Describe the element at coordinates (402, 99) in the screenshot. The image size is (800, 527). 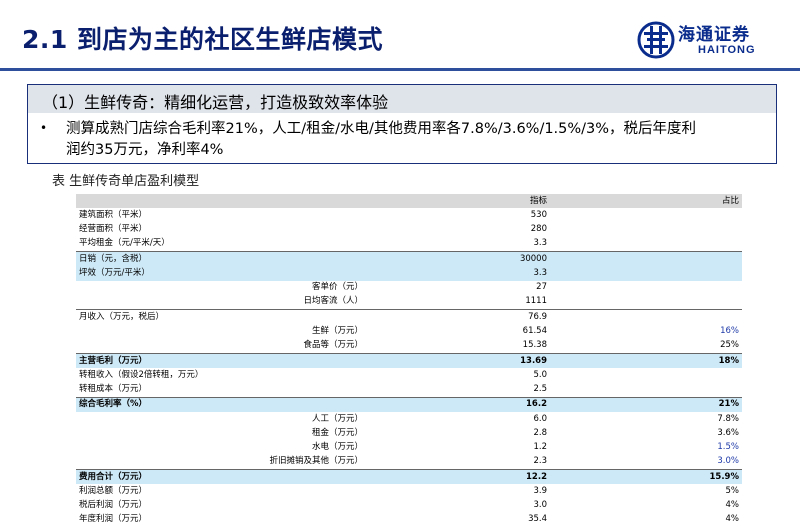
I see `summary-box-header: （1）生鲜传奇：精细化运营，打造极致效率体验` at that location.